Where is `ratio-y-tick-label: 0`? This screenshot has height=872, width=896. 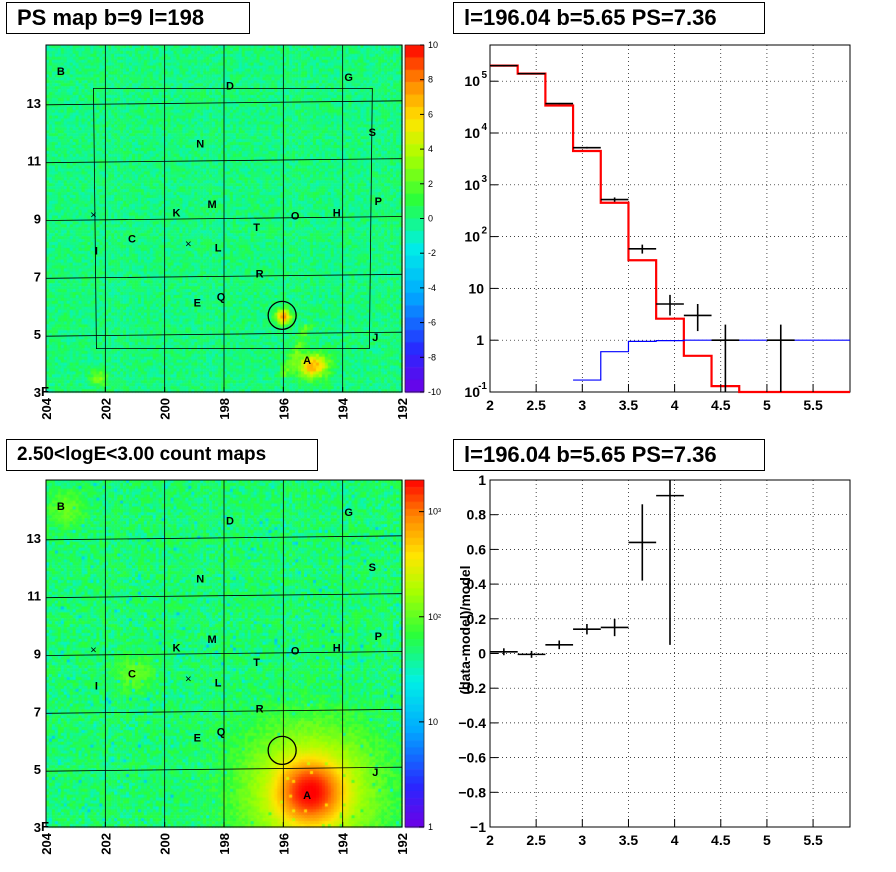
ratio-y-tick-label: 0 is located at coordinates (482, 654).